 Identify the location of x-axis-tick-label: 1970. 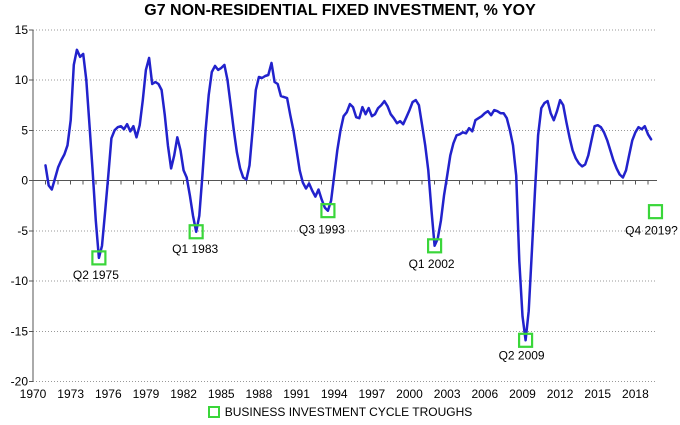
(33, 394).